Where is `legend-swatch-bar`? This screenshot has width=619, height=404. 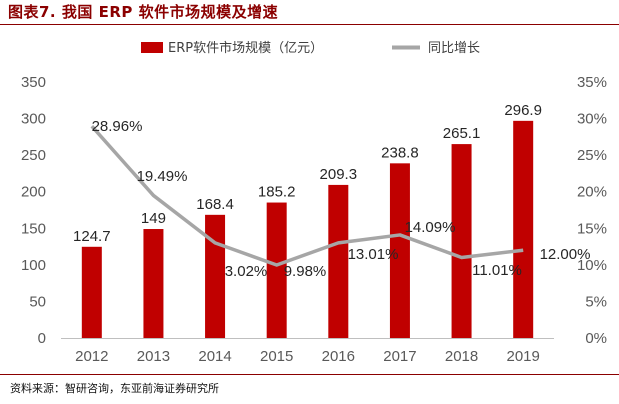 legend-swatch-bar is located at coordinates (152, 47).